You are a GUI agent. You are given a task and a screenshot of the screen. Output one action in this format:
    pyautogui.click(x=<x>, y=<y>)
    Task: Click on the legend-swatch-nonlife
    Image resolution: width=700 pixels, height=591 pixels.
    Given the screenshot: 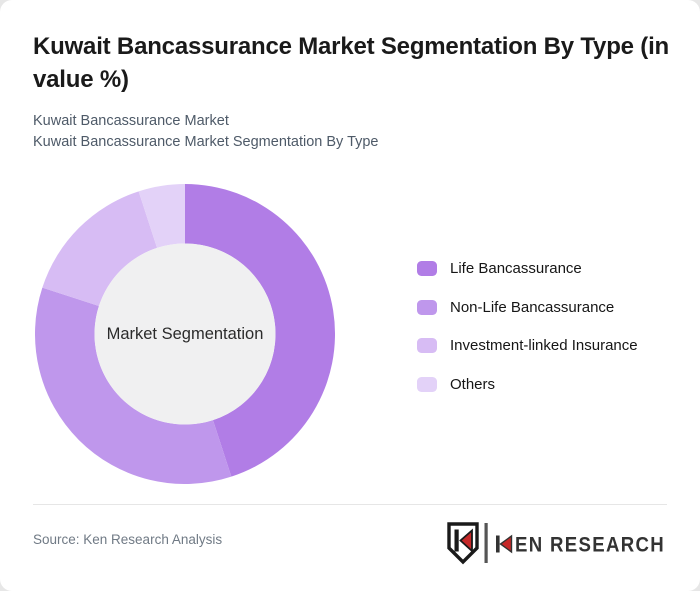 What is the action you would take?
    pyautogui.click(x=427, y=307)
    